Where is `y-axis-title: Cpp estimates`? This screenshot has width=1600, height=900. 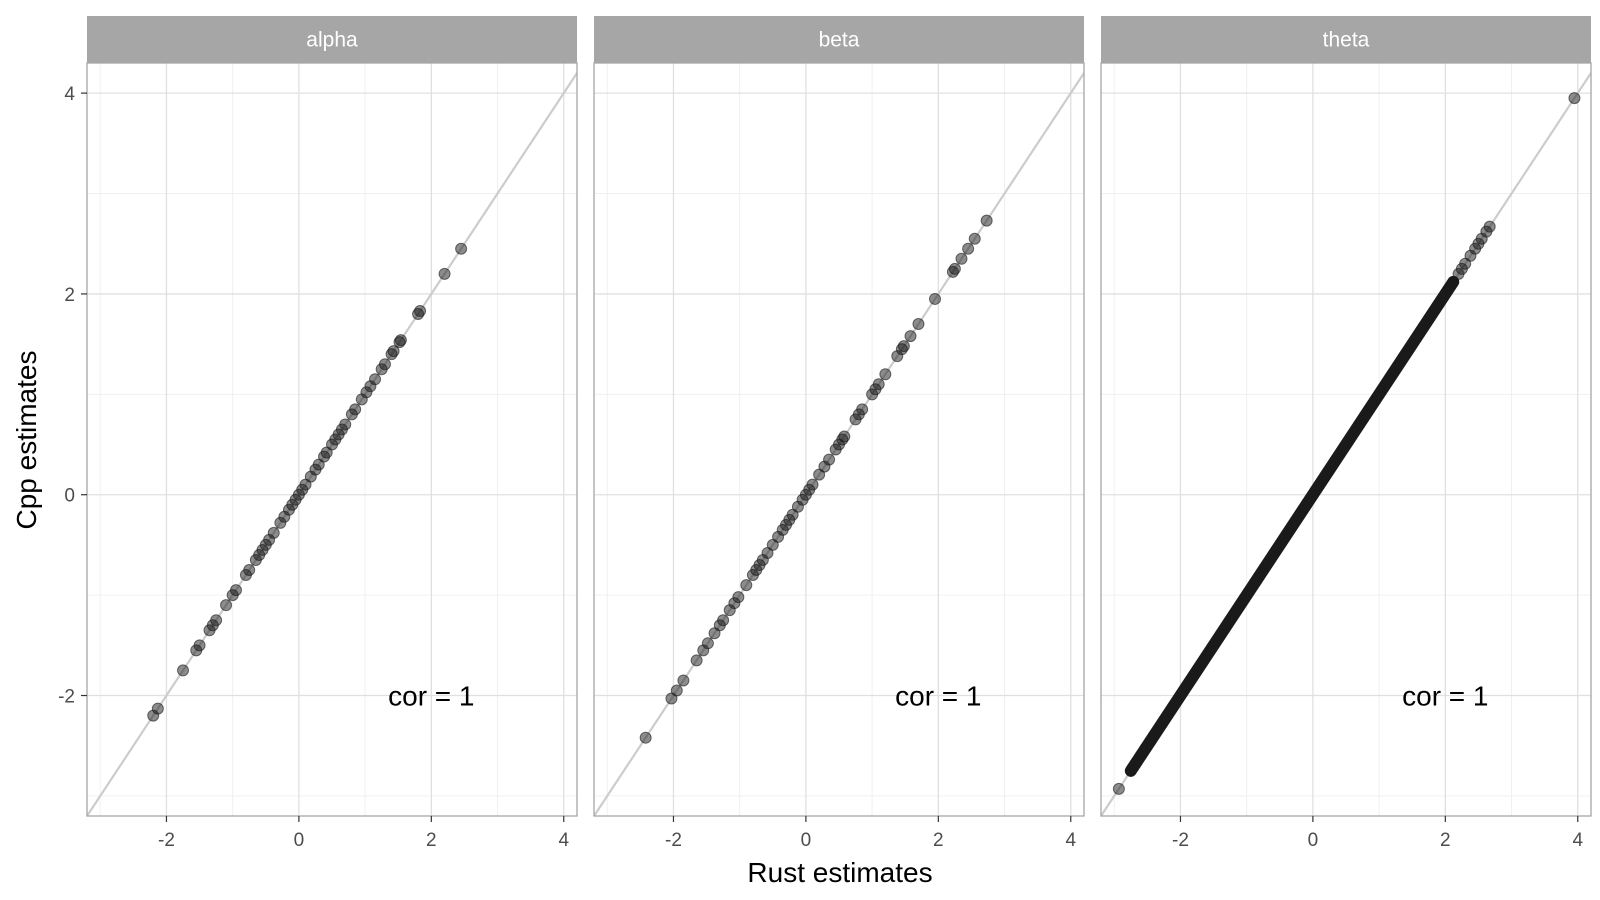 y-axis-title: Cpp estimates is located at coordinates (26, 440).